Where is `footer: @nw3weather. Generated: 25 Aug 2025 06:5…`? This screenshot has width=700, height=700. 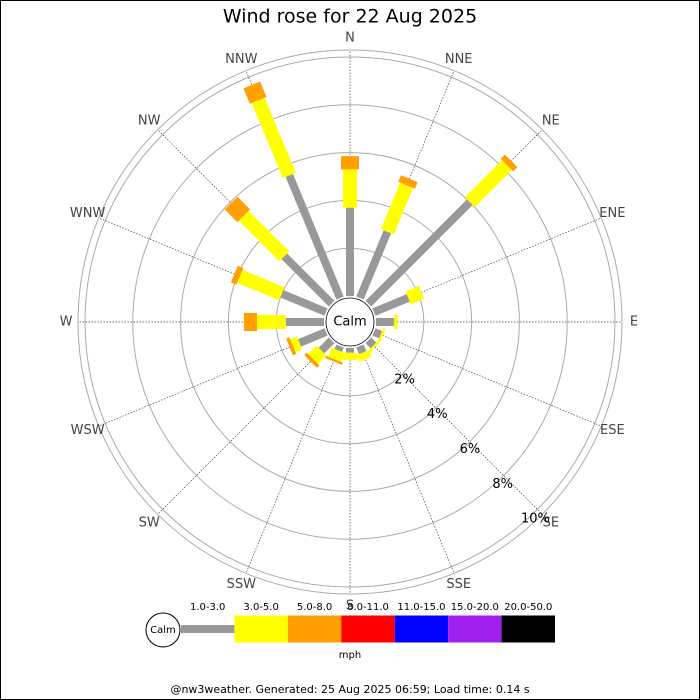
footer: @nw3weather. Generated: 25 Aug 2025 06:5… is located at coordinates (349, 689).